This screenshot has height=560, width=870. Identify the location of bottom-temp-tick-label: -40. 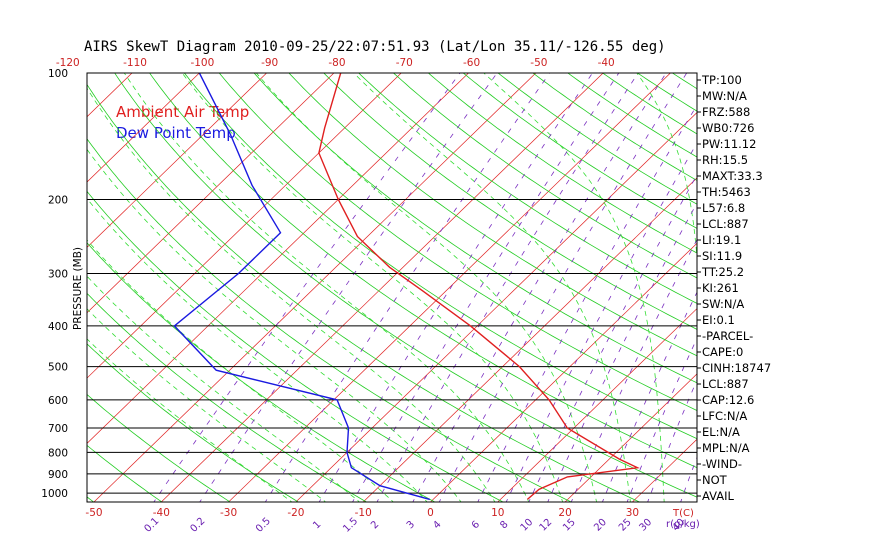
(161, 513).